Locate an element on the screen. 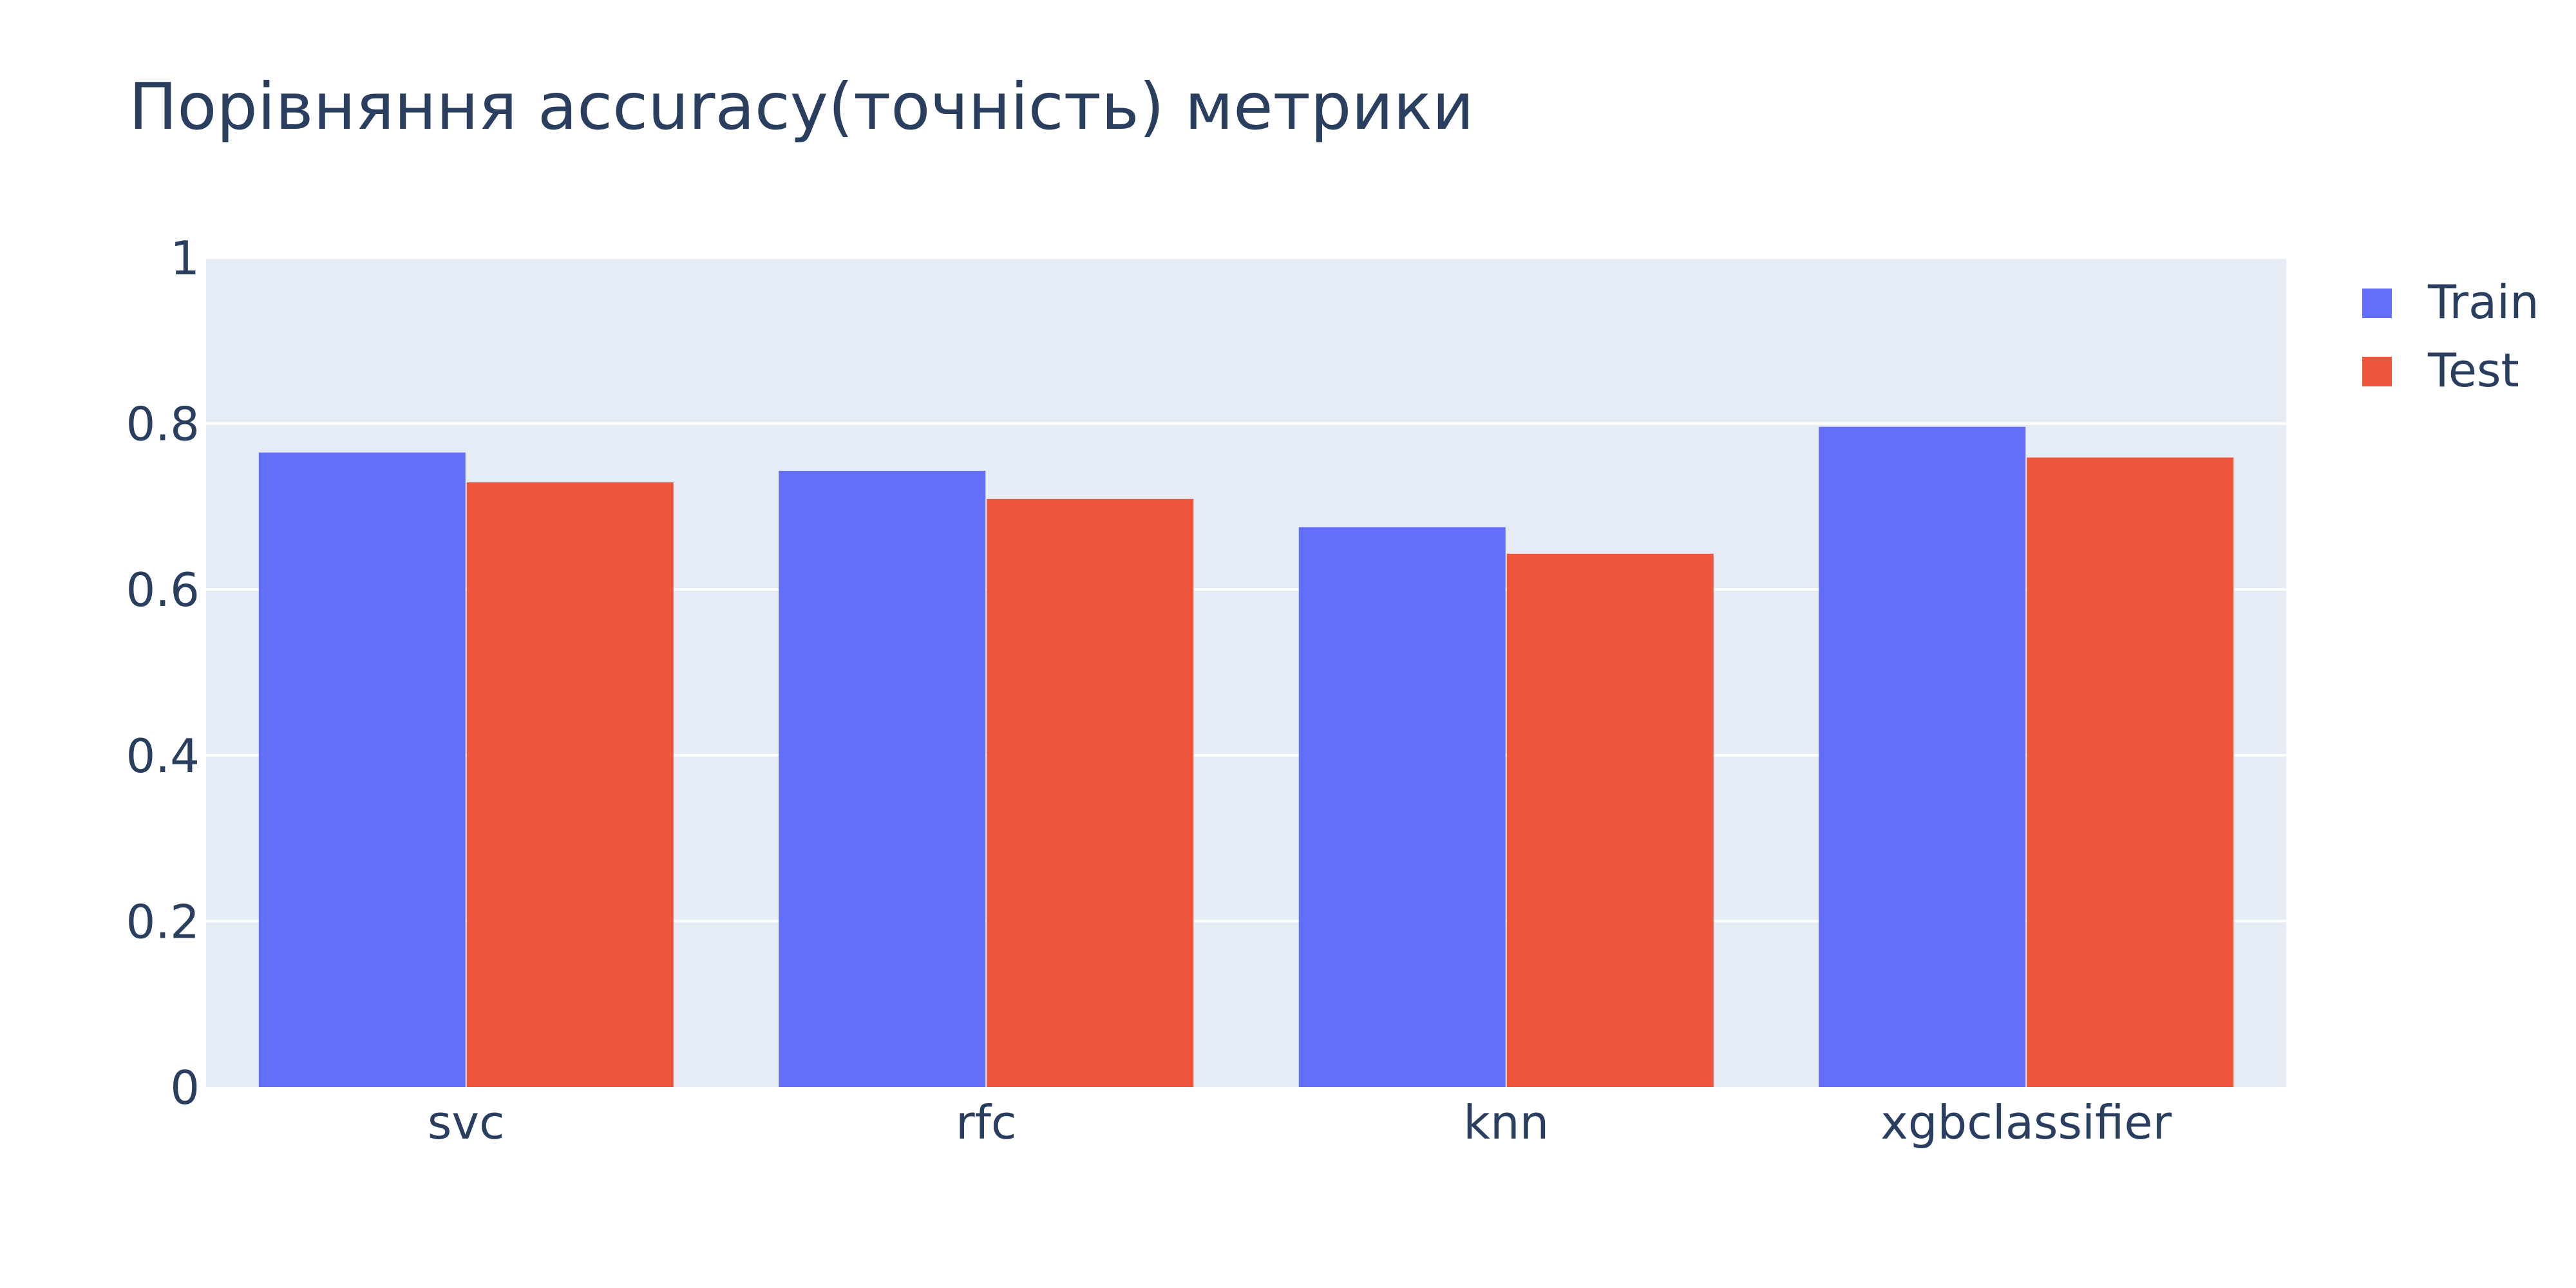 This screenshot has height=1288, width=2576. y-tick-label: 0.4 is located at coordinates (163, 756).